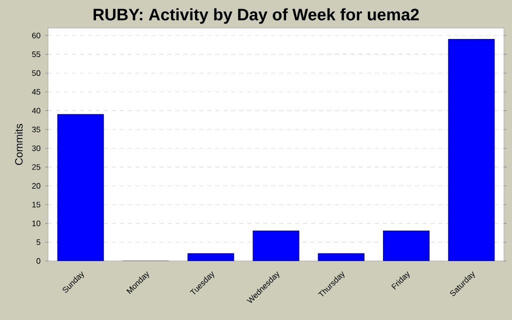 The image size is (512, 320). What do you see at coordinates (18, 144) in the screenshot?
I see `y-axis-title: Commits` at bounding box center [18, 144].